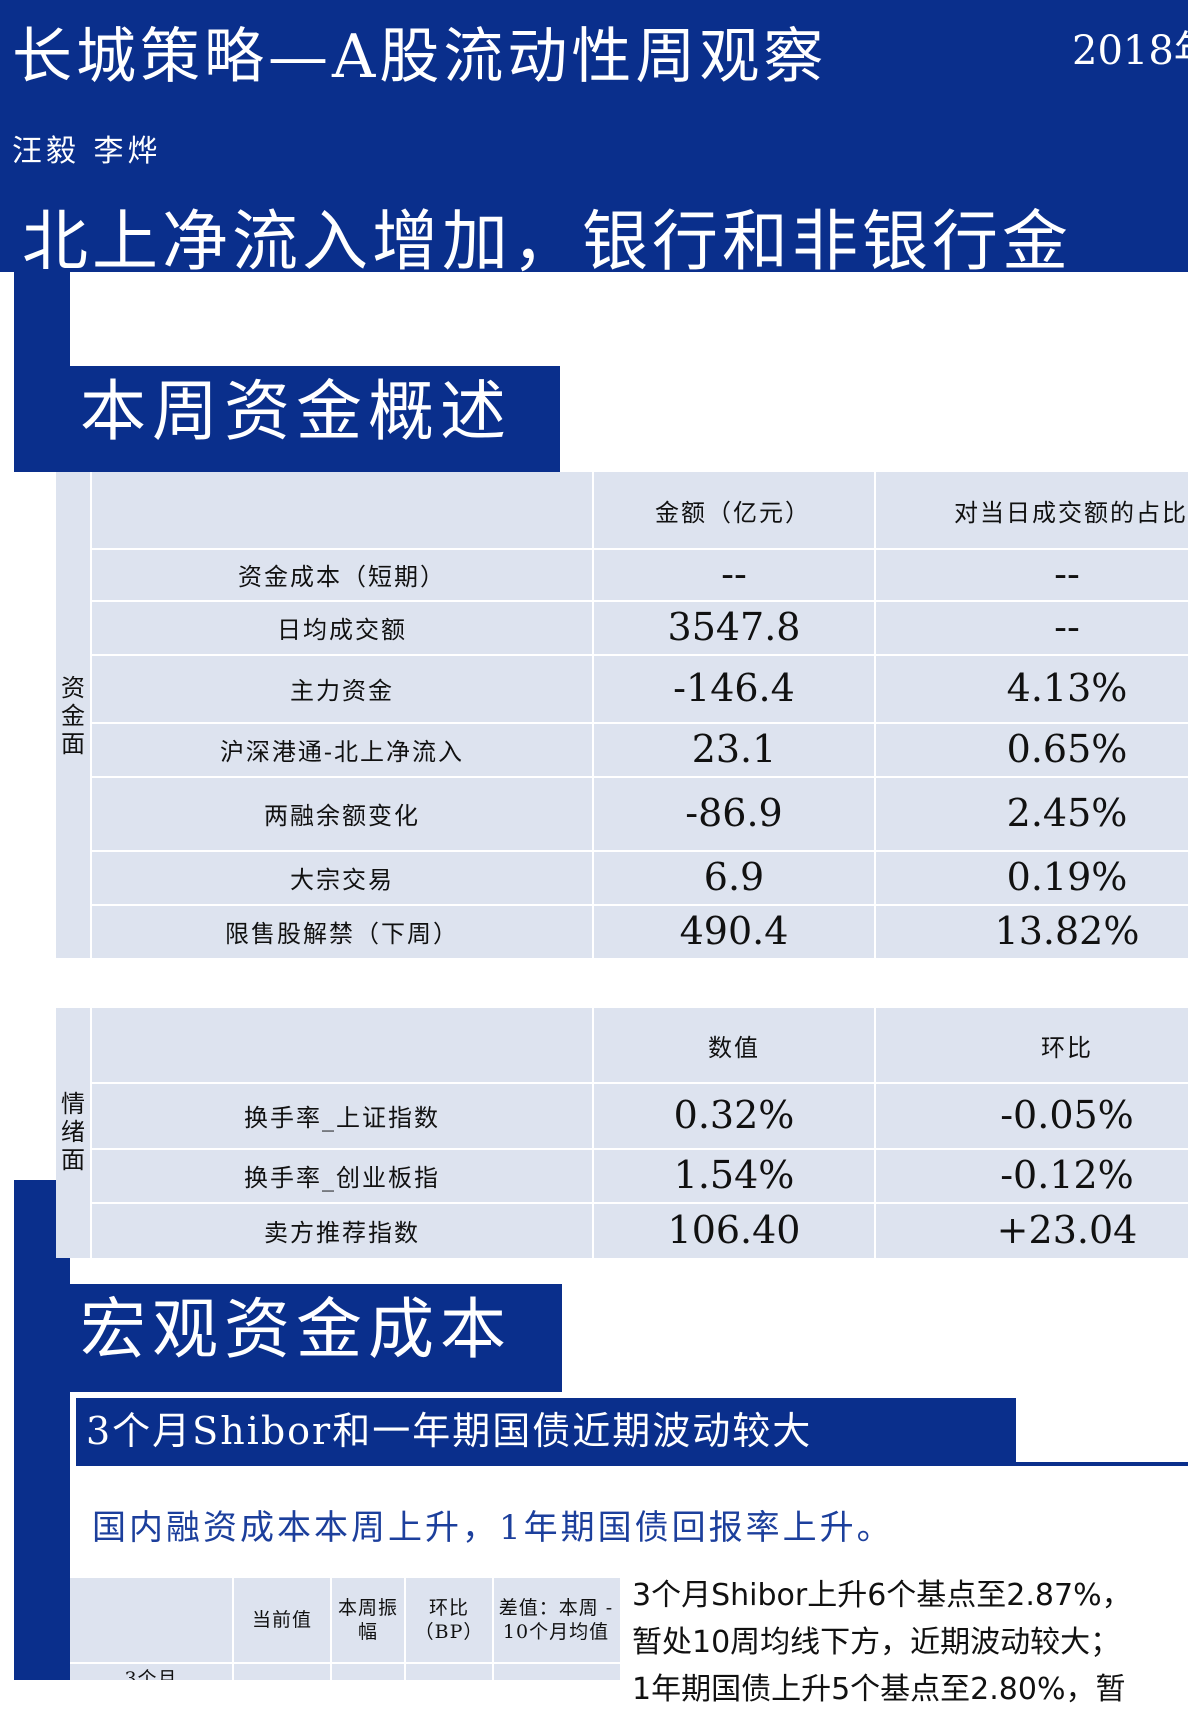 The width and height of the screenshot is (1188, 1713). Describe the element at coordinates (420, 57) in the screenshot. I see `report-title: 长城策略—A股流动性周观察` at that location.